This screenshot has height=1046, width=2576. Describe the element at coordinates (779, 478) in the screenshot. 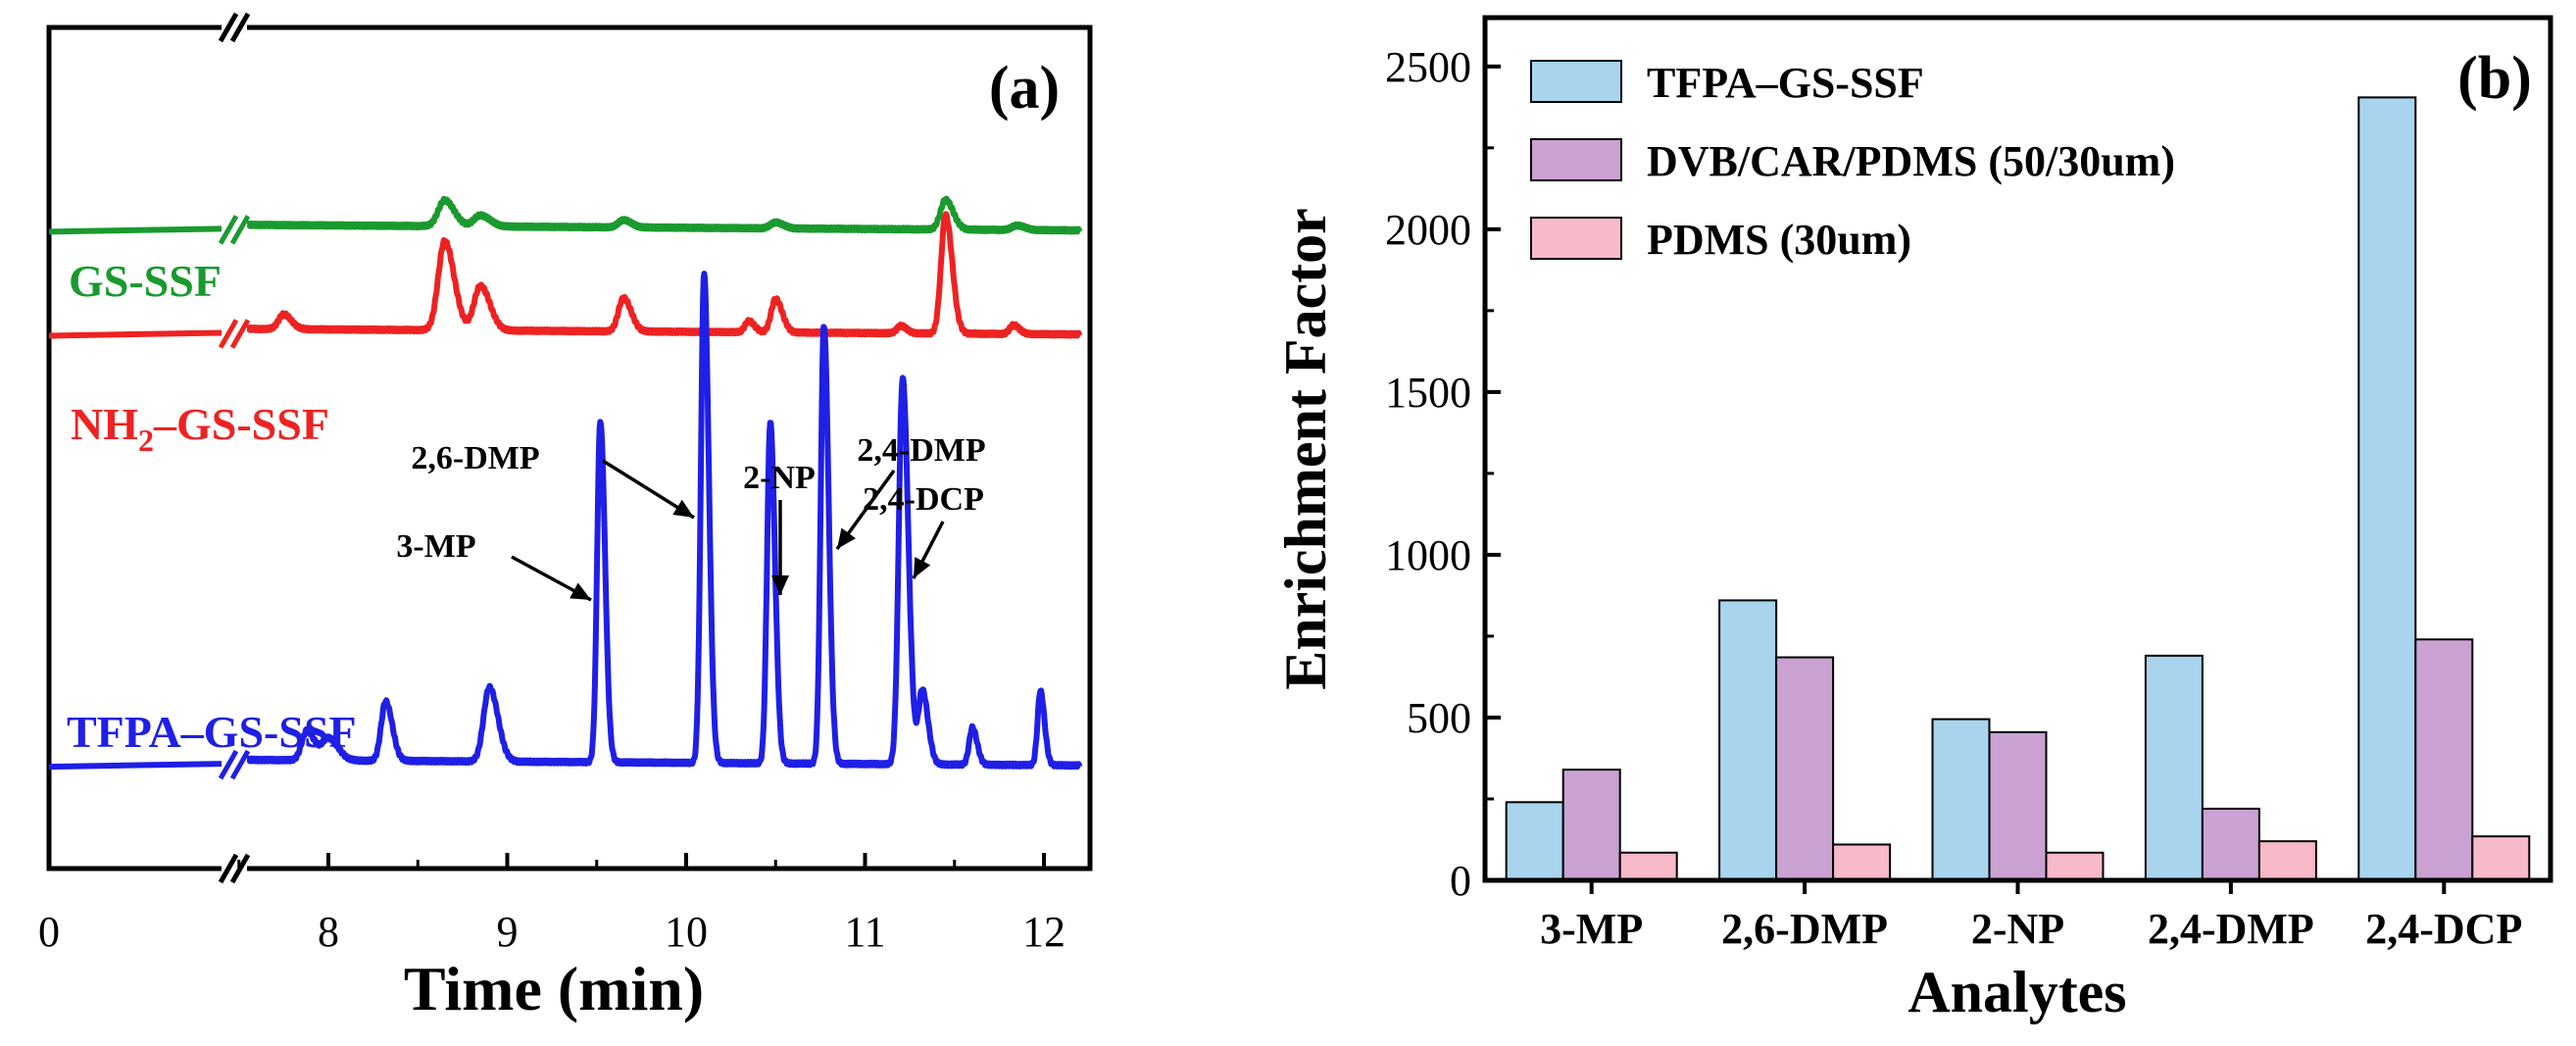

I see `peak-annotation-2-NP: 2-NP` at that location.